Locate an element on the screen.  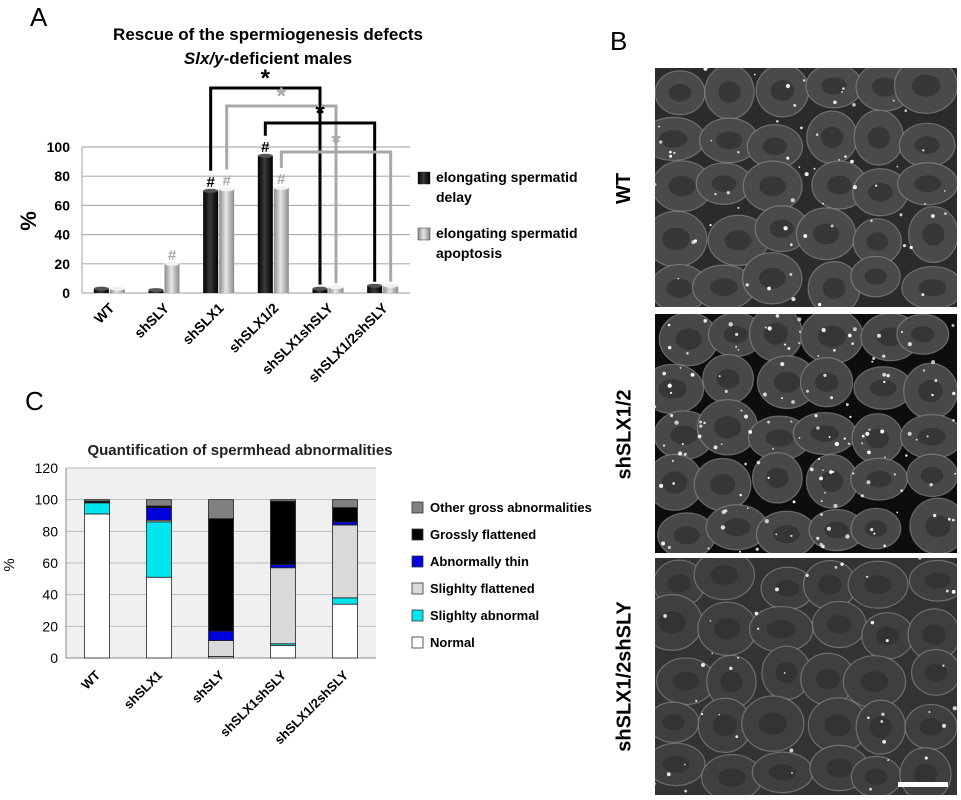
chart-c-ytick: 40 is located at coordinates (50, 595).